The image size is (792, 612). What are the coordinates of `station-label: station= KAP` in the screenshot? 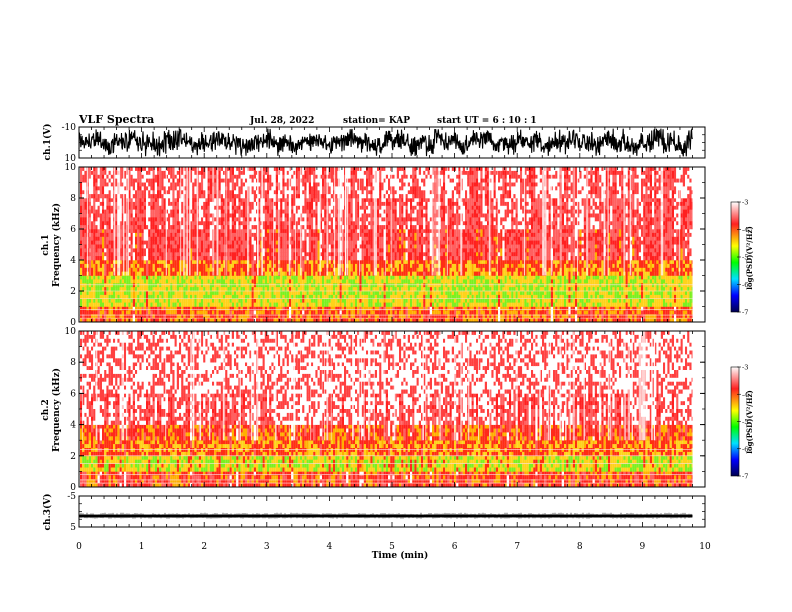 It's located at (376, 121).